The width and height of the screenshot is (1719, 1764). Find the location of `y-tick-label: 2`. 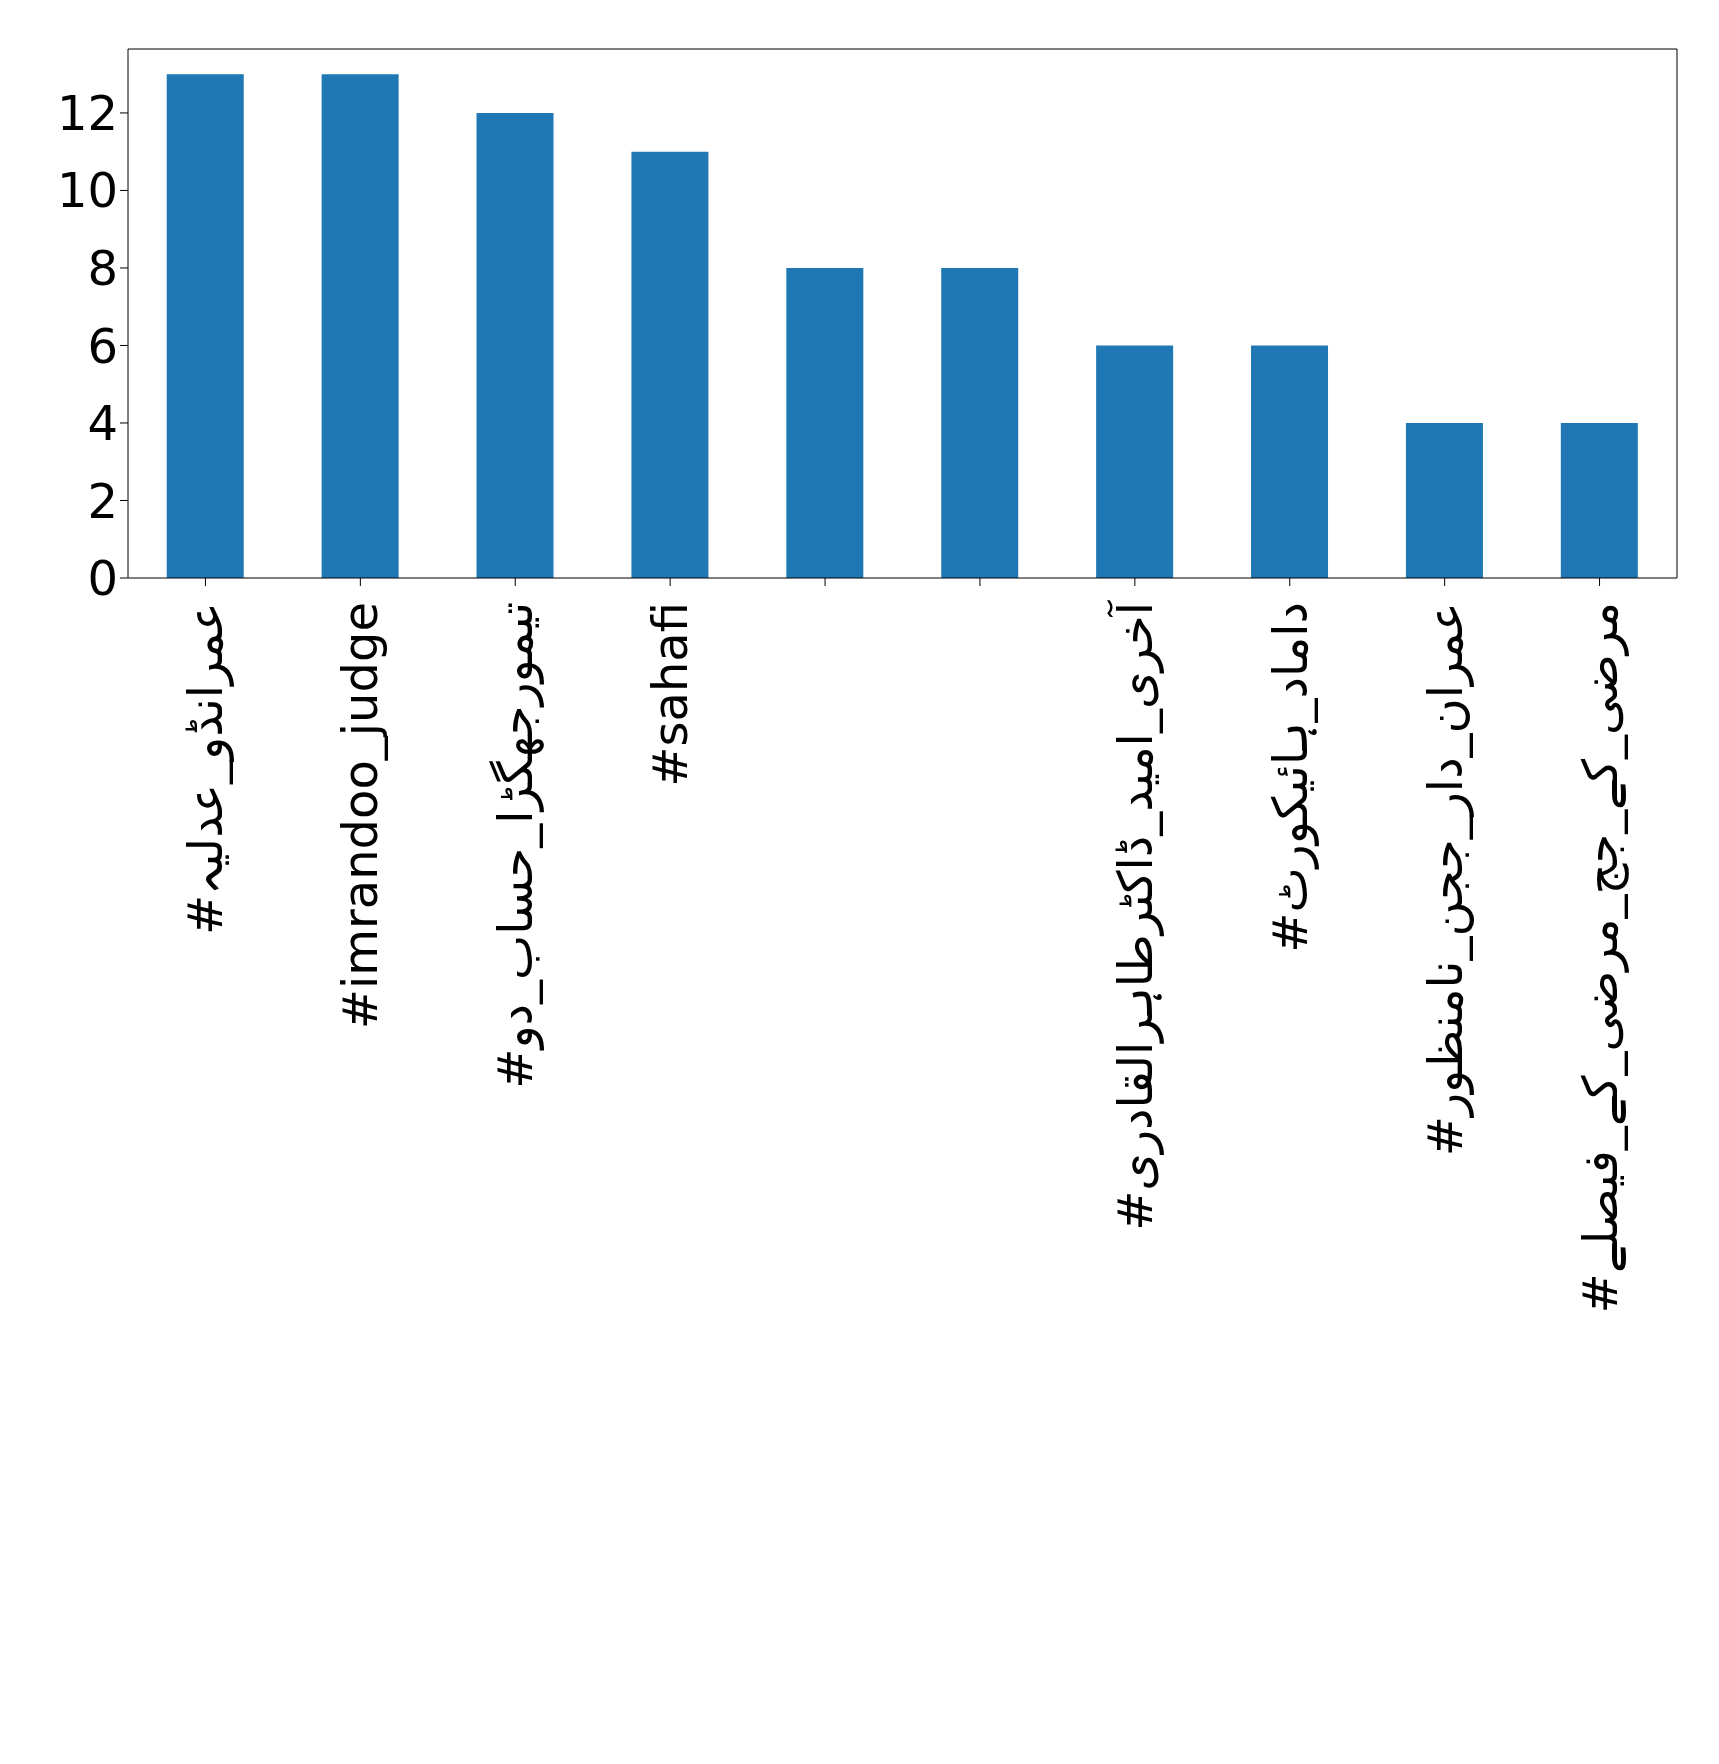

y-tick-label: 2 is located at coordinates (102, 500).